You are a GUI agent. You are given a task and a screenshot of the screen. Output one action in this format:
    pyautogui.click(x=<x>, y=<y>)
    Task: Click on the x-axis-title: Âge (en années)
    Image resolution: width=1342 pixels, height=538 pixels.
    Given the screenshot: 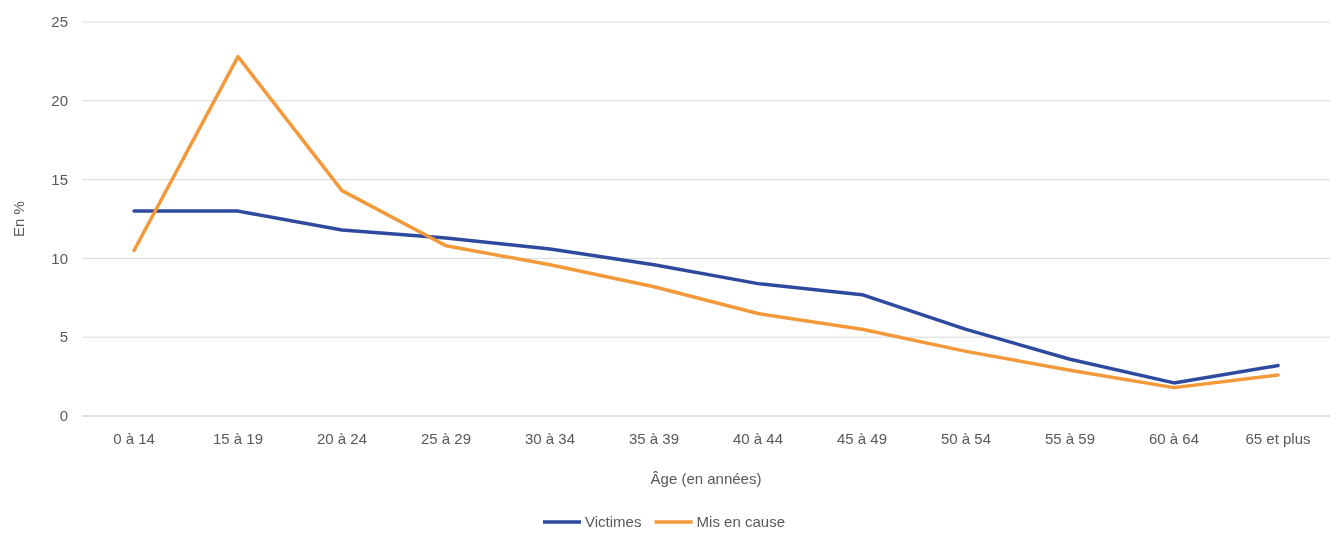 What is the action you would take?
    pyautogui.click(x=706, y=478)
    